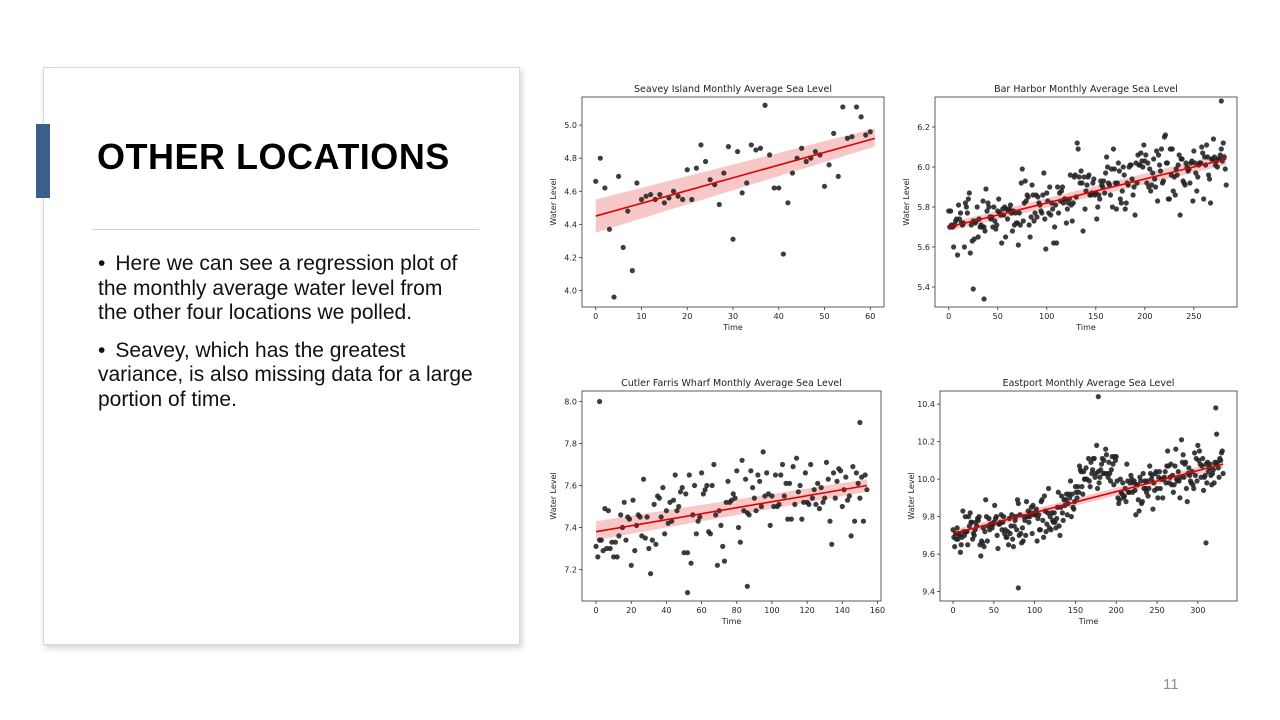  I want to click on x-tick-label: 200, so click(1116, 610).